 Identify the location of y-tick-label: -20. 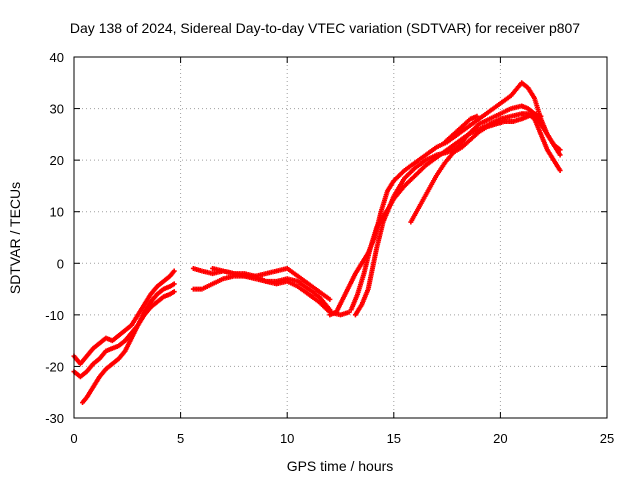
(54, 366).